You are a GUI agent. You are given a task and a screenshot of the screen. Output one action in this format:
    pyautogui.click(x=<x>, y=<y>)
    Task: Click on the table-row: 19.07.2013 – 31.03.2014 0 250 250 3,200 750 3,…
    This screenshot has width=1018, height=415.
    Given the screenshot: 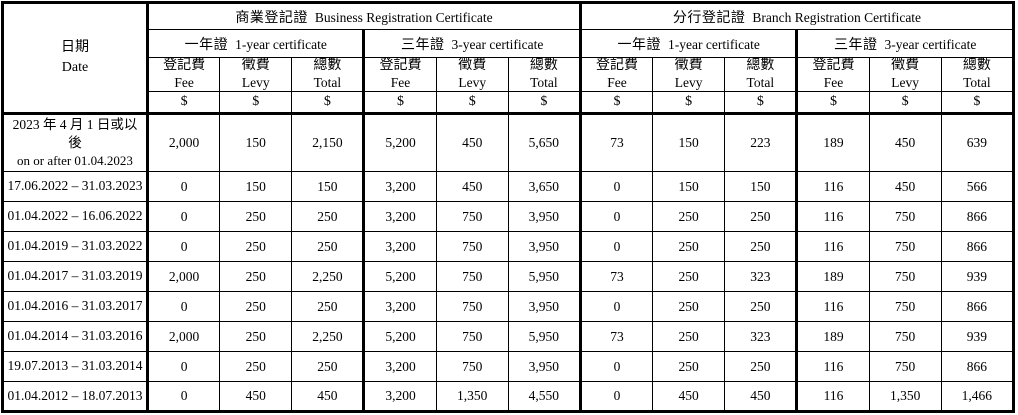 What is the action you would take?
    pyautogui.click(x=508, y=366)
    